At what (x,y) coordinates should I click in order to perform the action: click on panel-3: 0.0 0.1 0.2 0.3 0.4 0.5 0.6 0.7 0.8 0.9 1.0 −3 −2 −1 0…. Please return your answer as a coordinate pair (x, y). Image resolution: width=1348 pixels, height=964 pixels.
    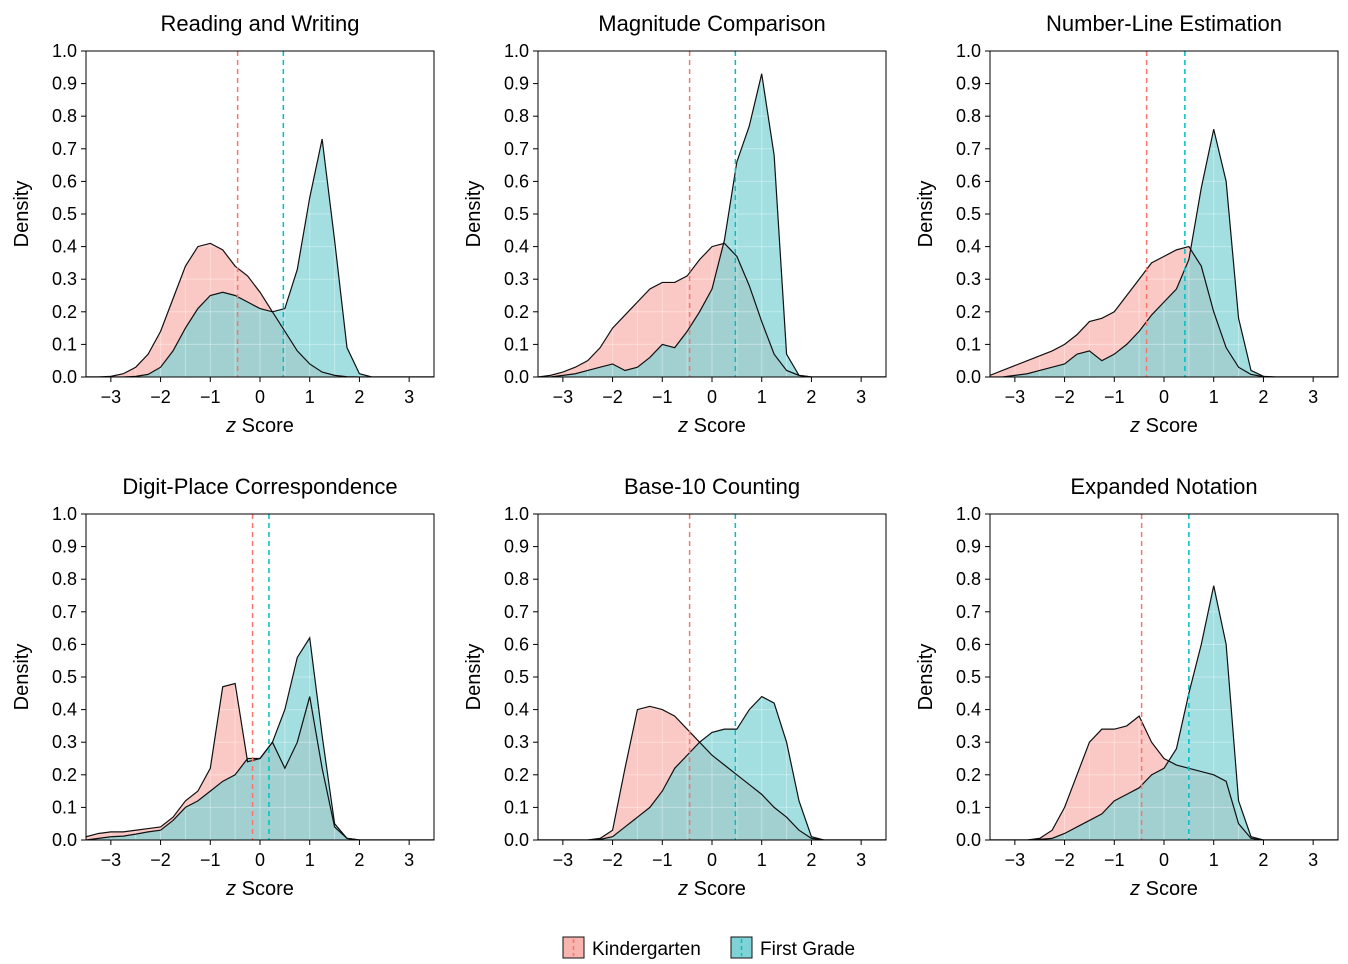
    Looking at the image, I should click on (223, 687).